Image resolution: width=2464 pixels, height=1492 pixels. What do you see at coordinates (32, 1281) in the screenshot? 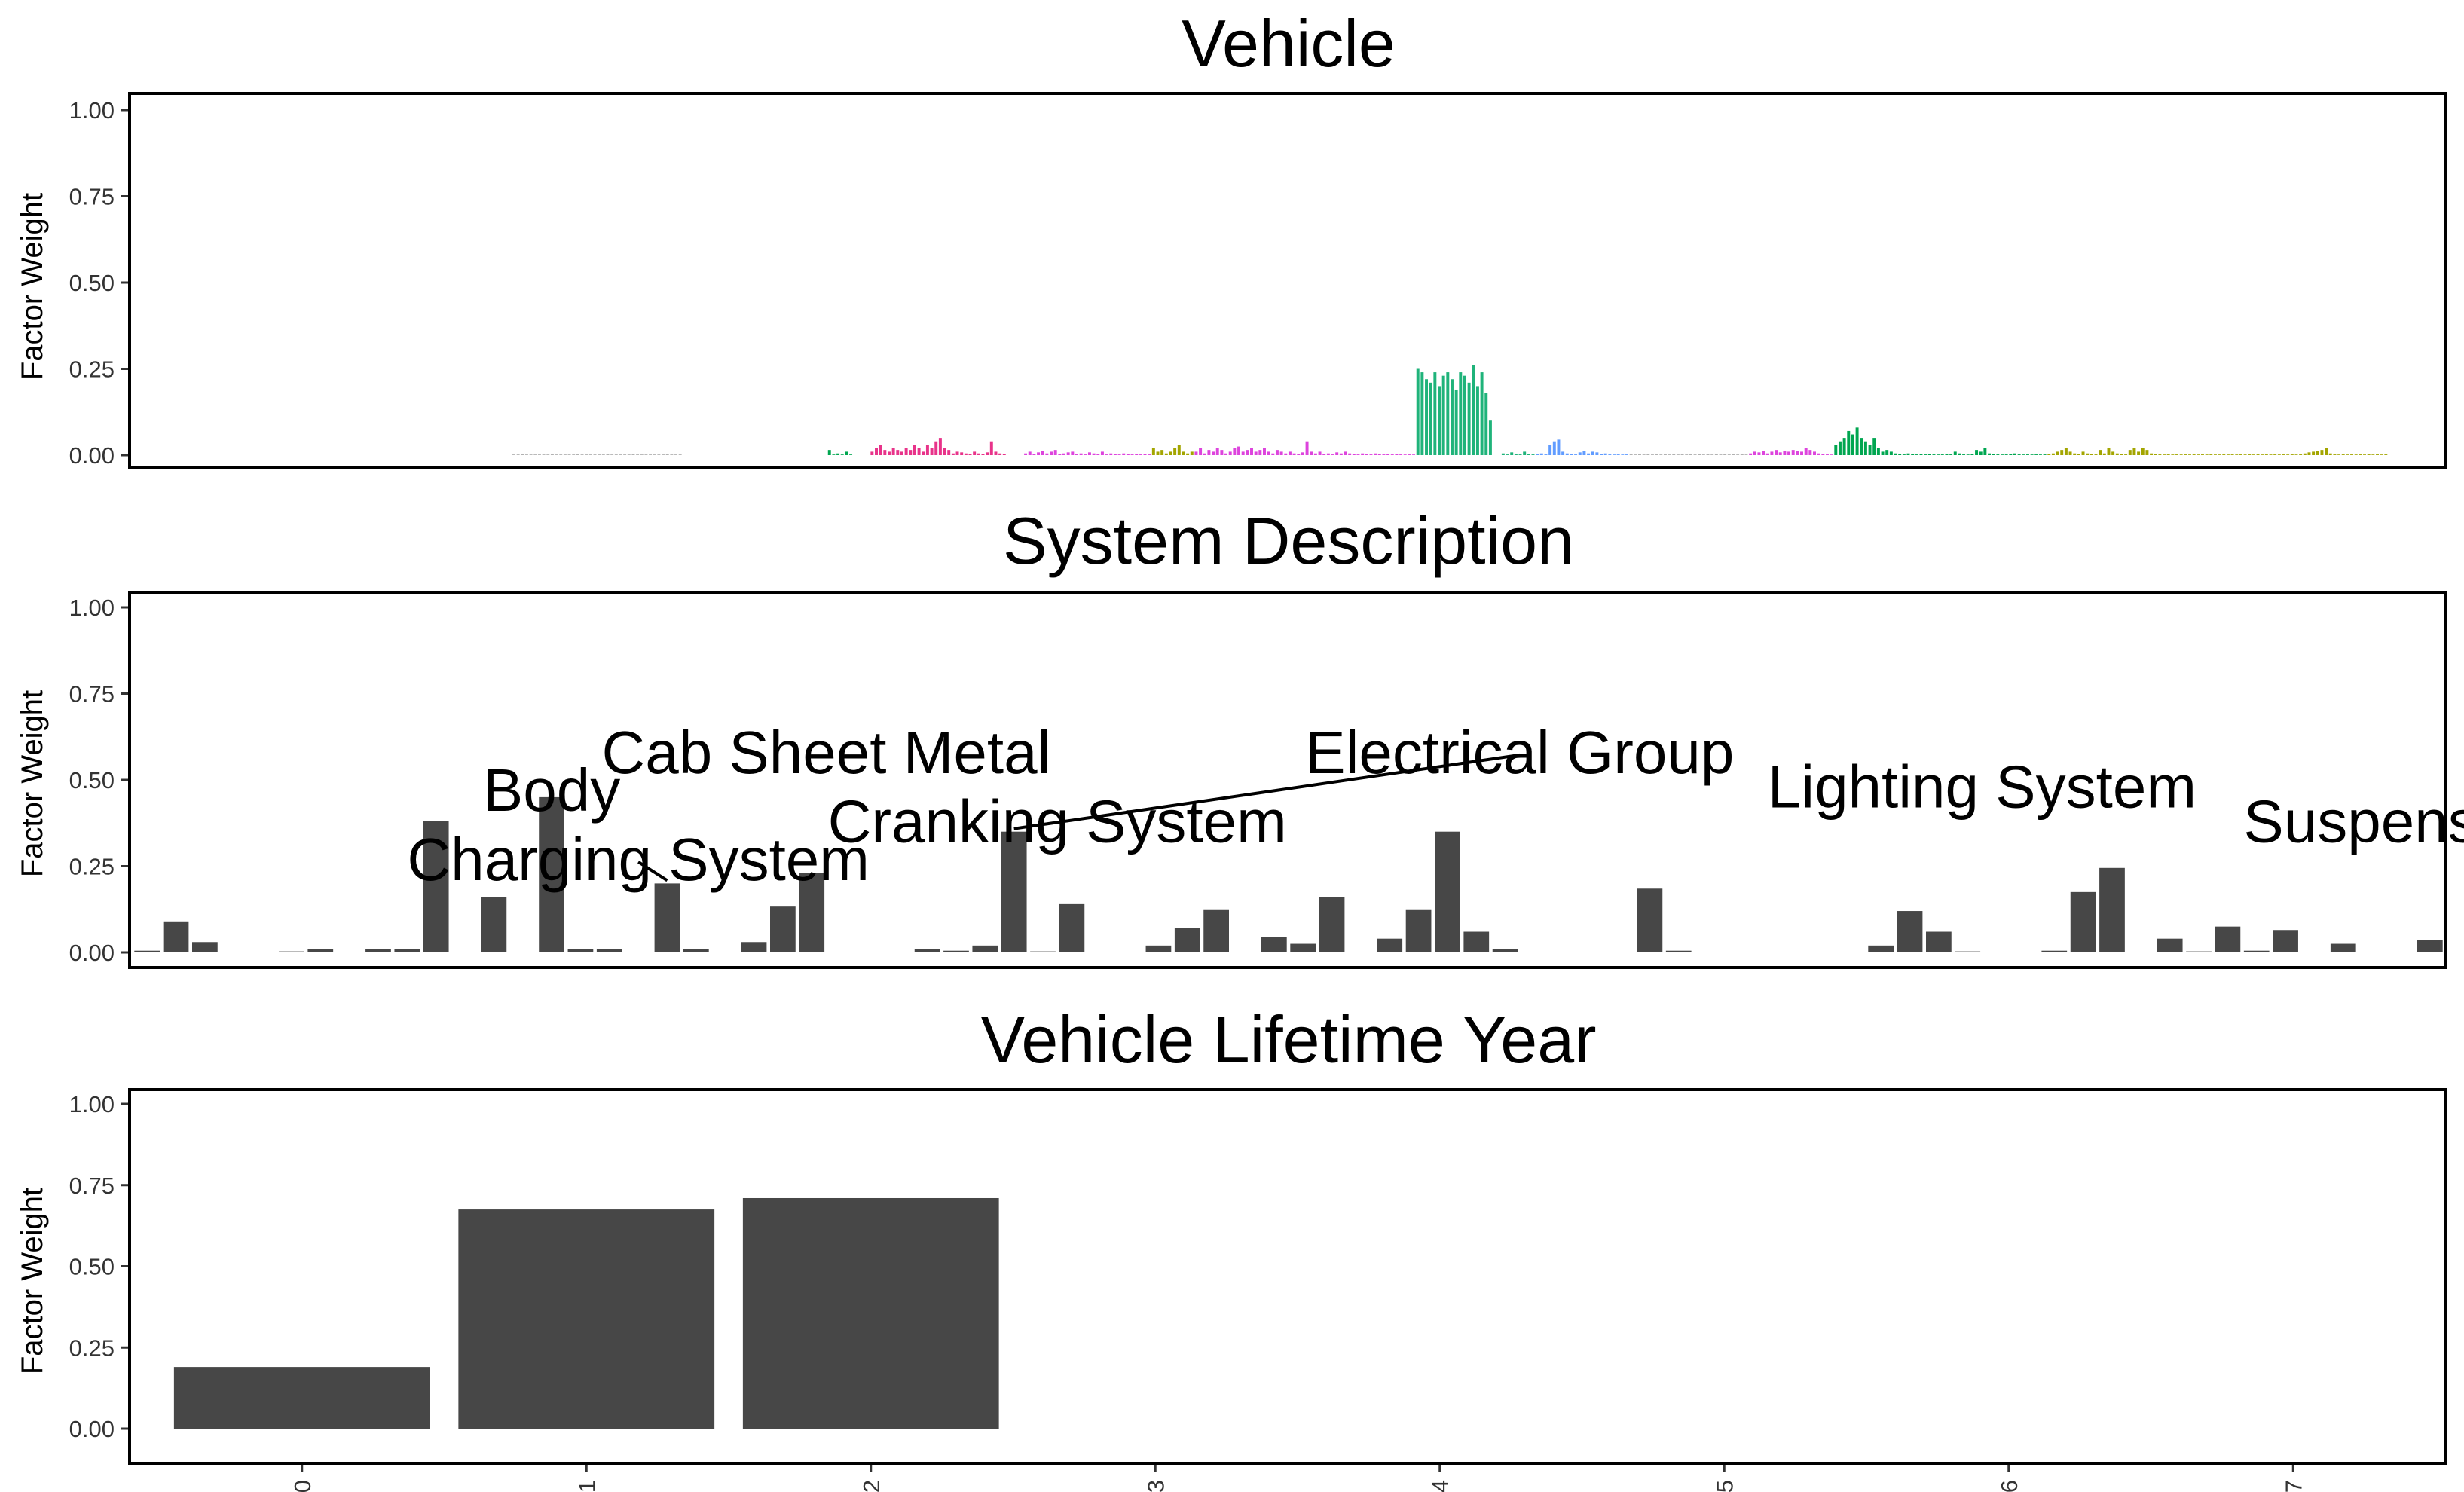
I see `lifetime-year-y-axis-title: Factor Weight` at bounding box center [32, 1281].